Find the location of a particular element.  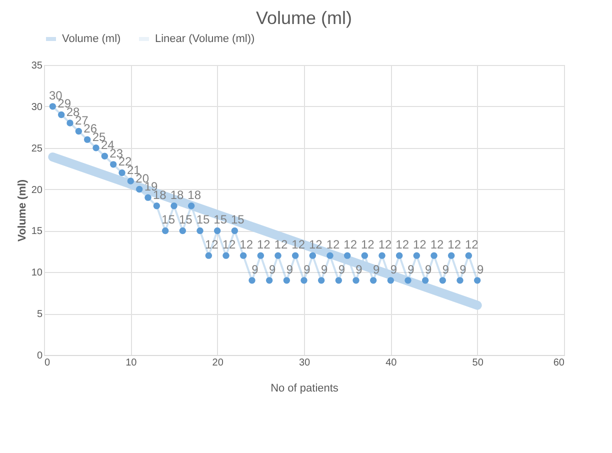

x-tick-label: 10 is located at coordinates (132, 363).